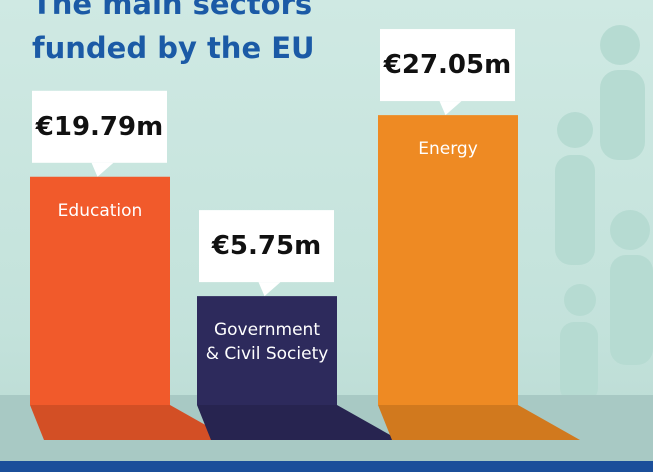  I want to click on category-label: Education, so click(100, 210).